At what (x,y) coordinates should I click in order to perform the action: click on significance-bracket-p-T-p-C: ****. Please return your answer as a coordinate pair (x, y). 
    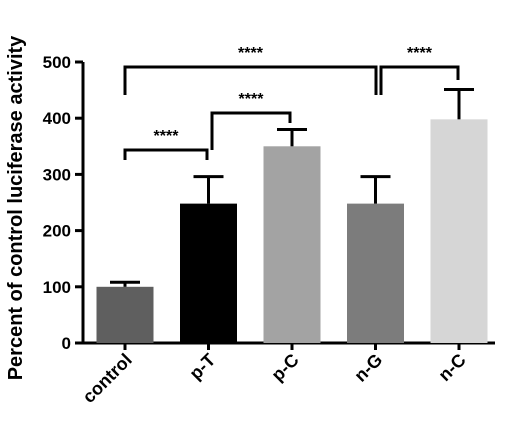
    Looking at the image, I should click on (251, 120).